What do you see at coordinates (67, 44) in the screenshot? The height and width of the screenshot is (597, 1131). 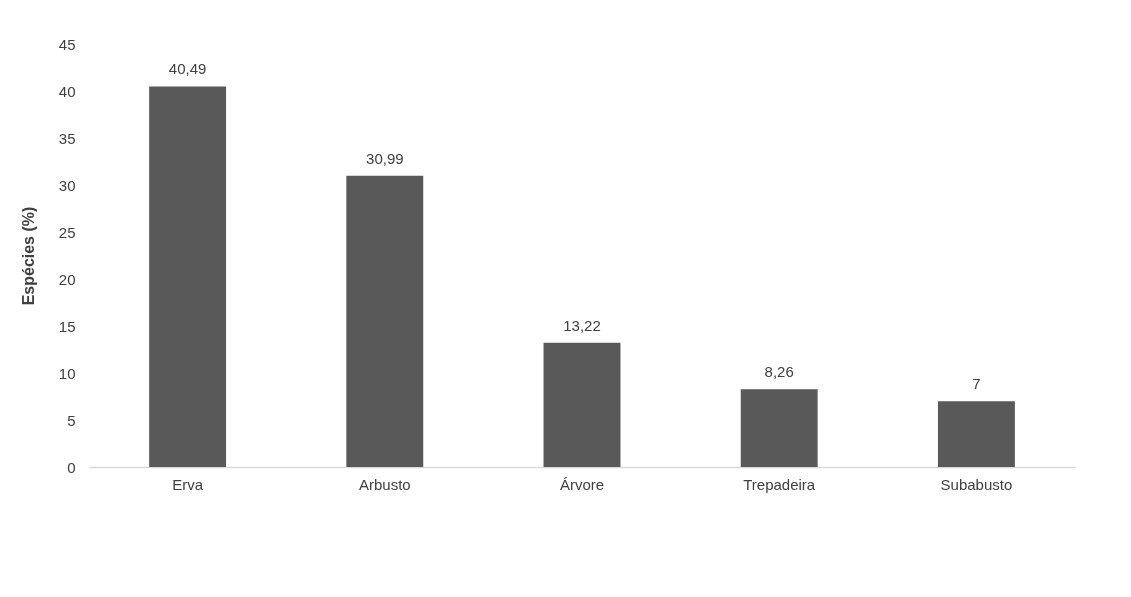 I see `y-tick-label: 45` at bounding box center [67, 44].